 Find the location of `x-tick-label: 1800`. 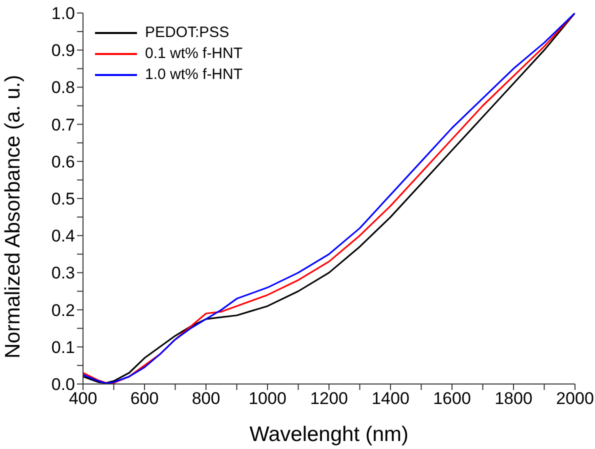

x-tick-label: 1800 is located at coordinates (513, 398).